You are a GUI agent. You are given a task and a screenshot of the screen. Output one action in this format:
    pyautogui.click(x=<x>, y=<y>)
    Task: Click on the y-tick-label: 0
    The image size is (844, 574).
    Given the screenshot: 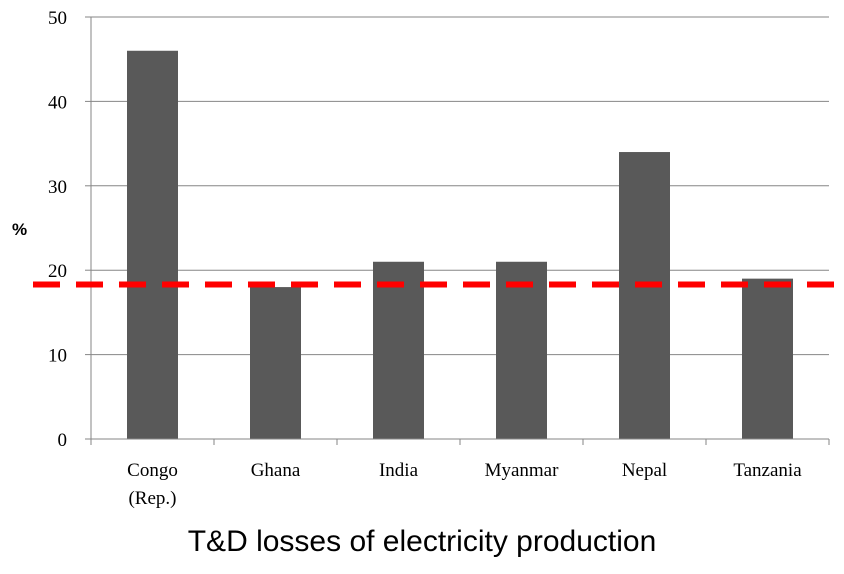 What is the action you would take?
    pyautogui.click(x=63, y=440)
    